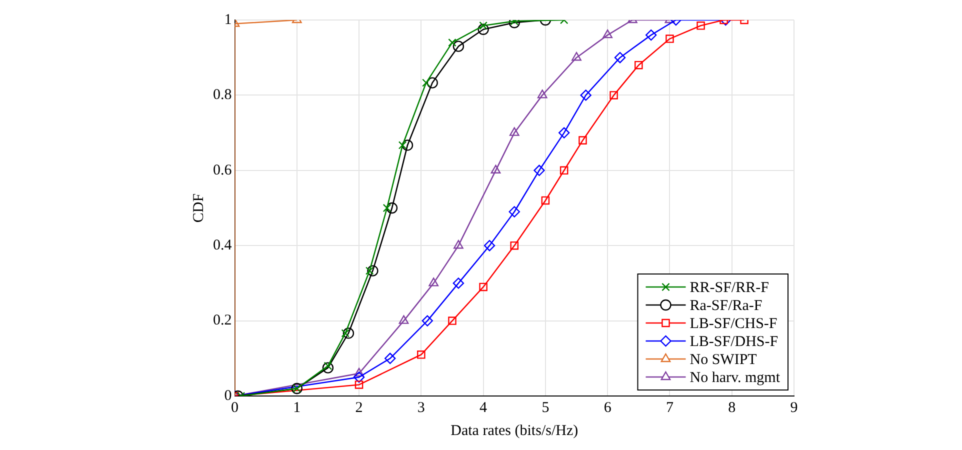  I want to click on y-tick-label: 0, so click(228, 396).